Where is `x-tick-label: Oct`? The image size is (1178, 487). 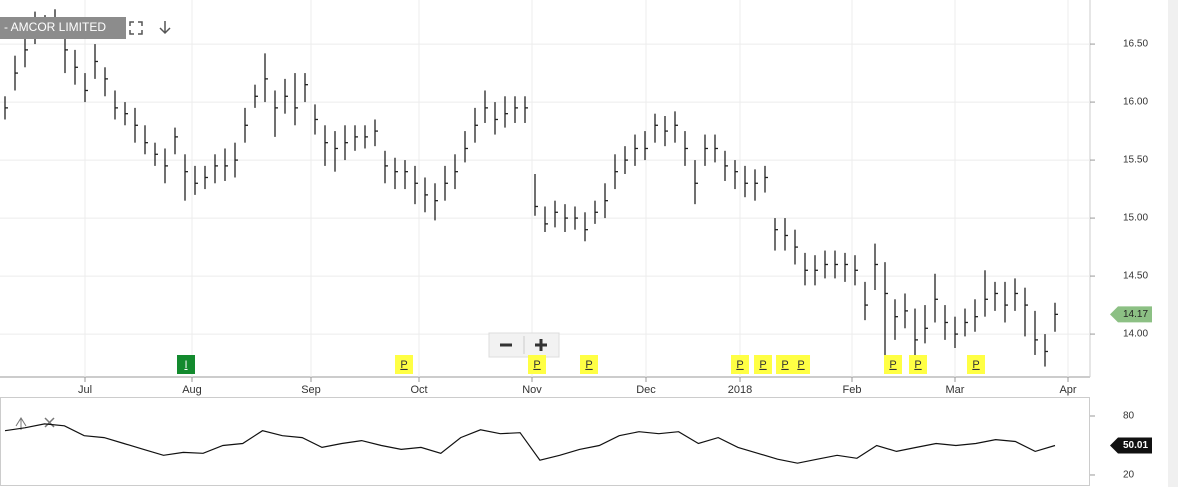 x-tick-label: Oct is located at coordinates (418, 390).